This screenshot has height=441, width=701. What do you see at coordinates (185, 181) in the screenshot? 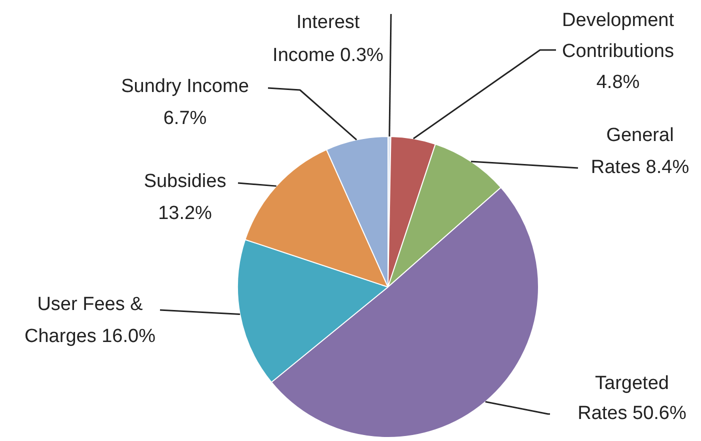
I see `slice-label: Subsidies` at bounding box center [185, 181].